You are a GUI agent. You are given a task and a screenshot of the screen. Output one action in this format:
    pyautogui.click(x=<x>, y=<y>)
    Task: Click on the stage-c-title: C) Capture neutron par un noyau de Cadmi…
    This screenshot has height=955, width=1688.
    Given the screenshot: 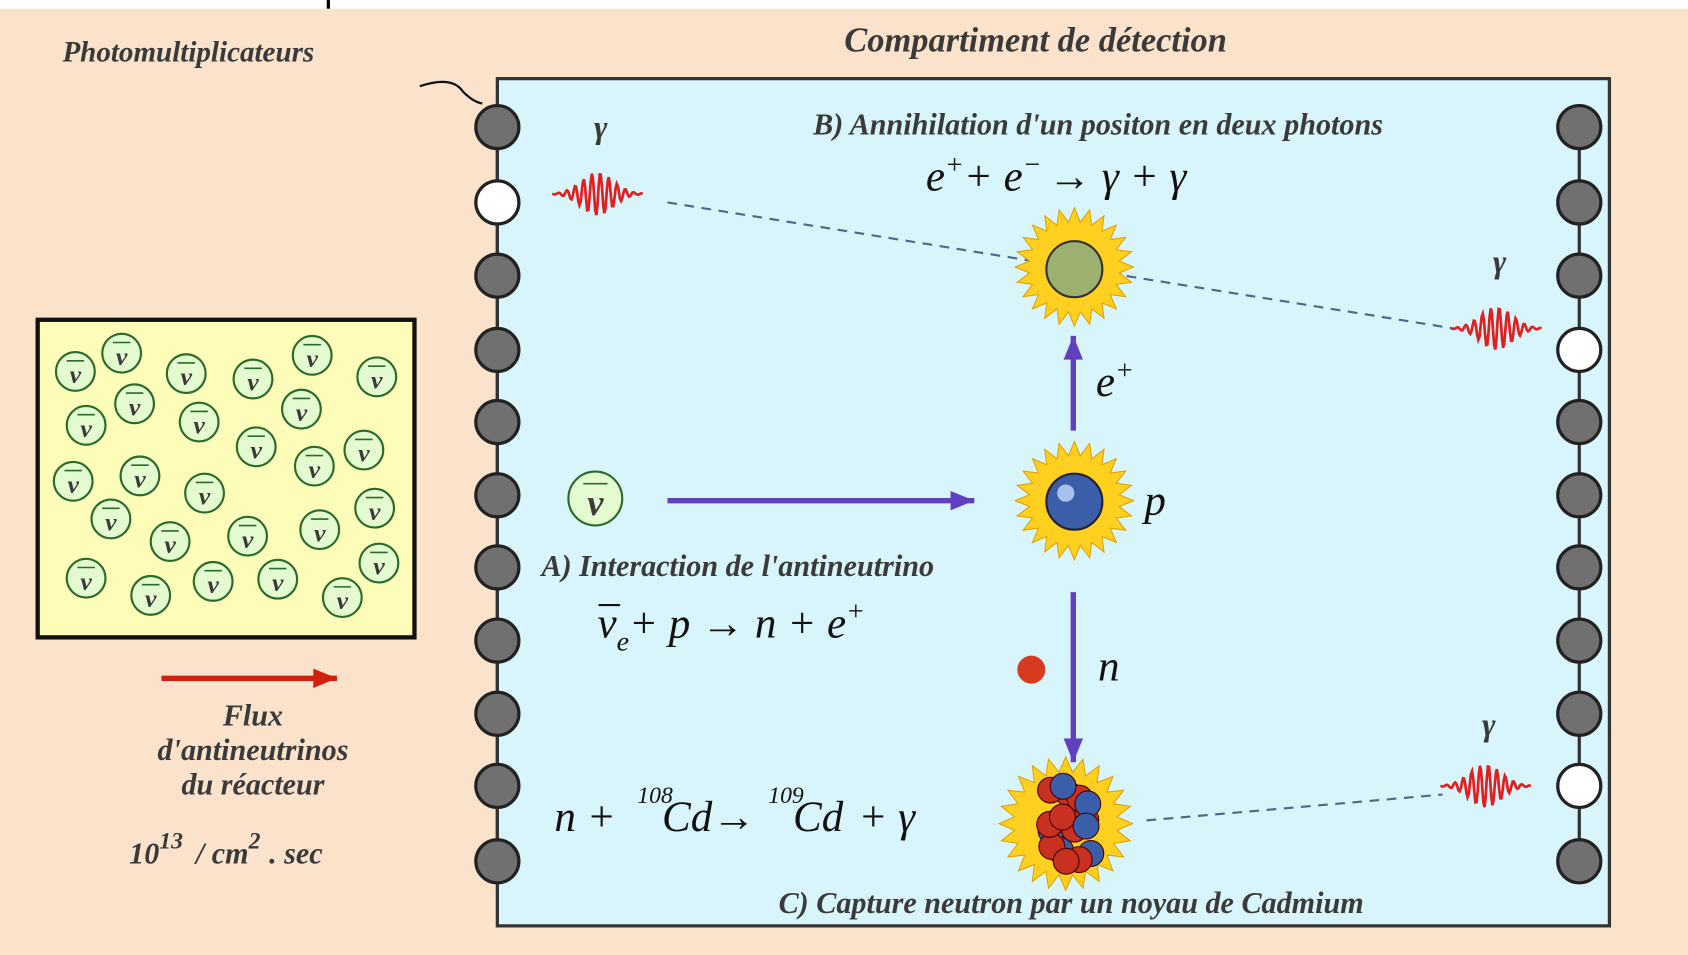 What is the action you would take?
    pyautogui.click(x=1071, y=903)
    